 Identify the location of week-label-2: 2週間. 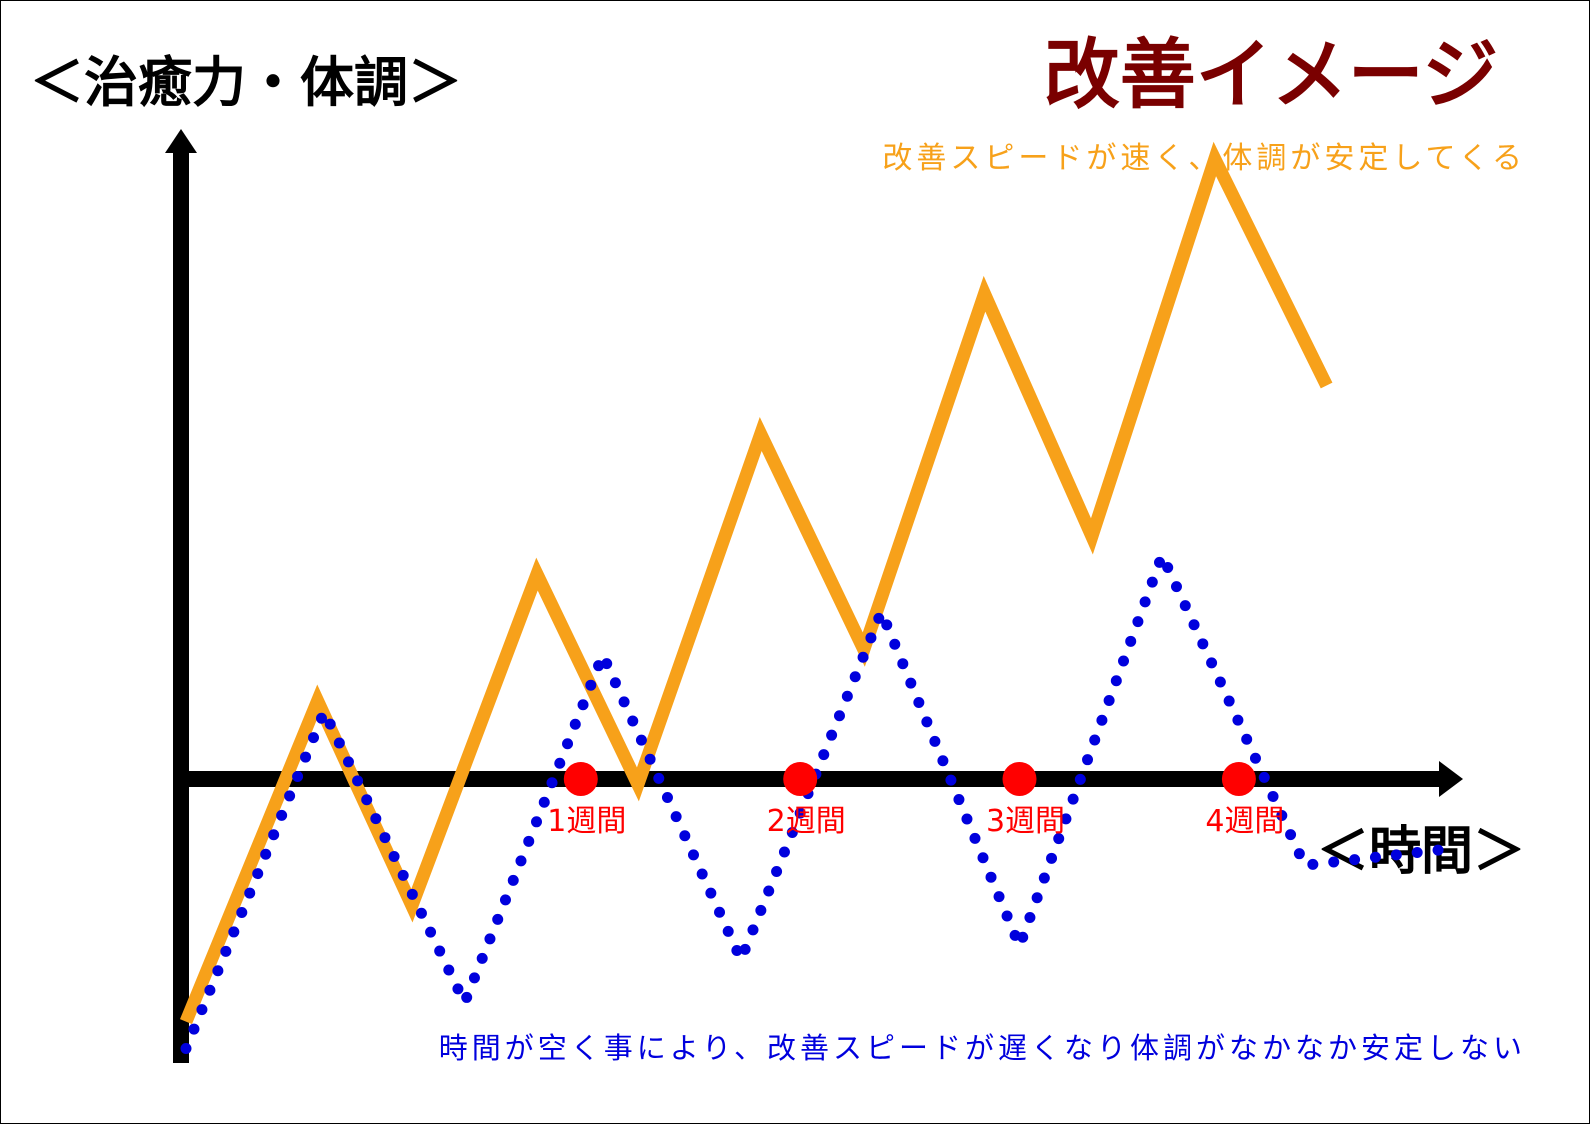
(806, 821).